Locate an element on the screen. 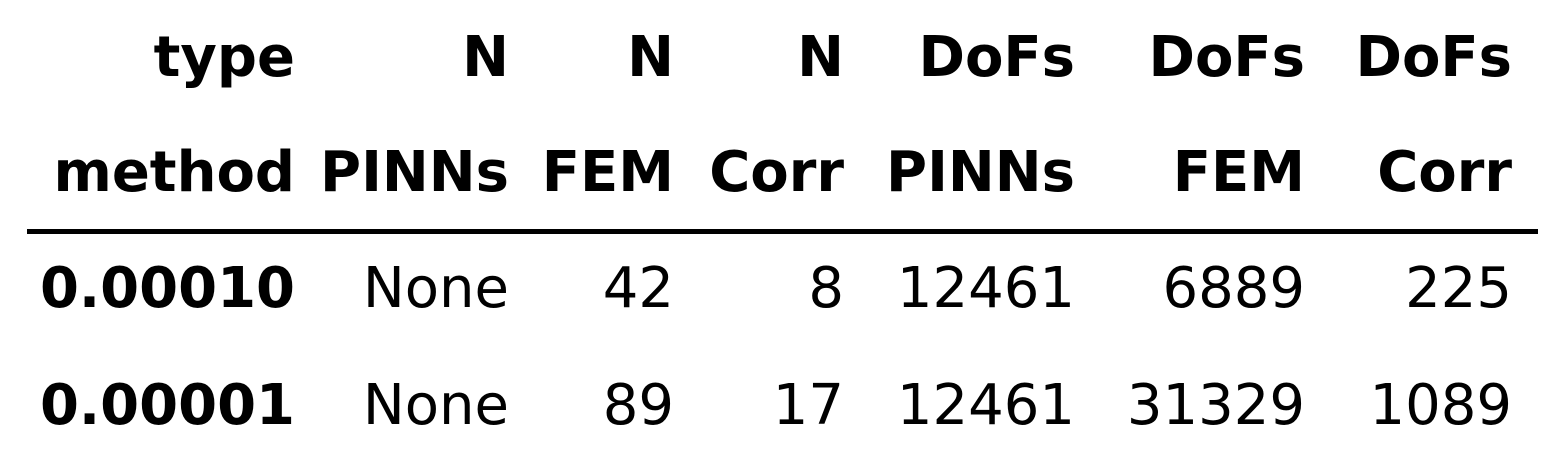  header-pinns: PINNs is located at coordinates (414, 172).